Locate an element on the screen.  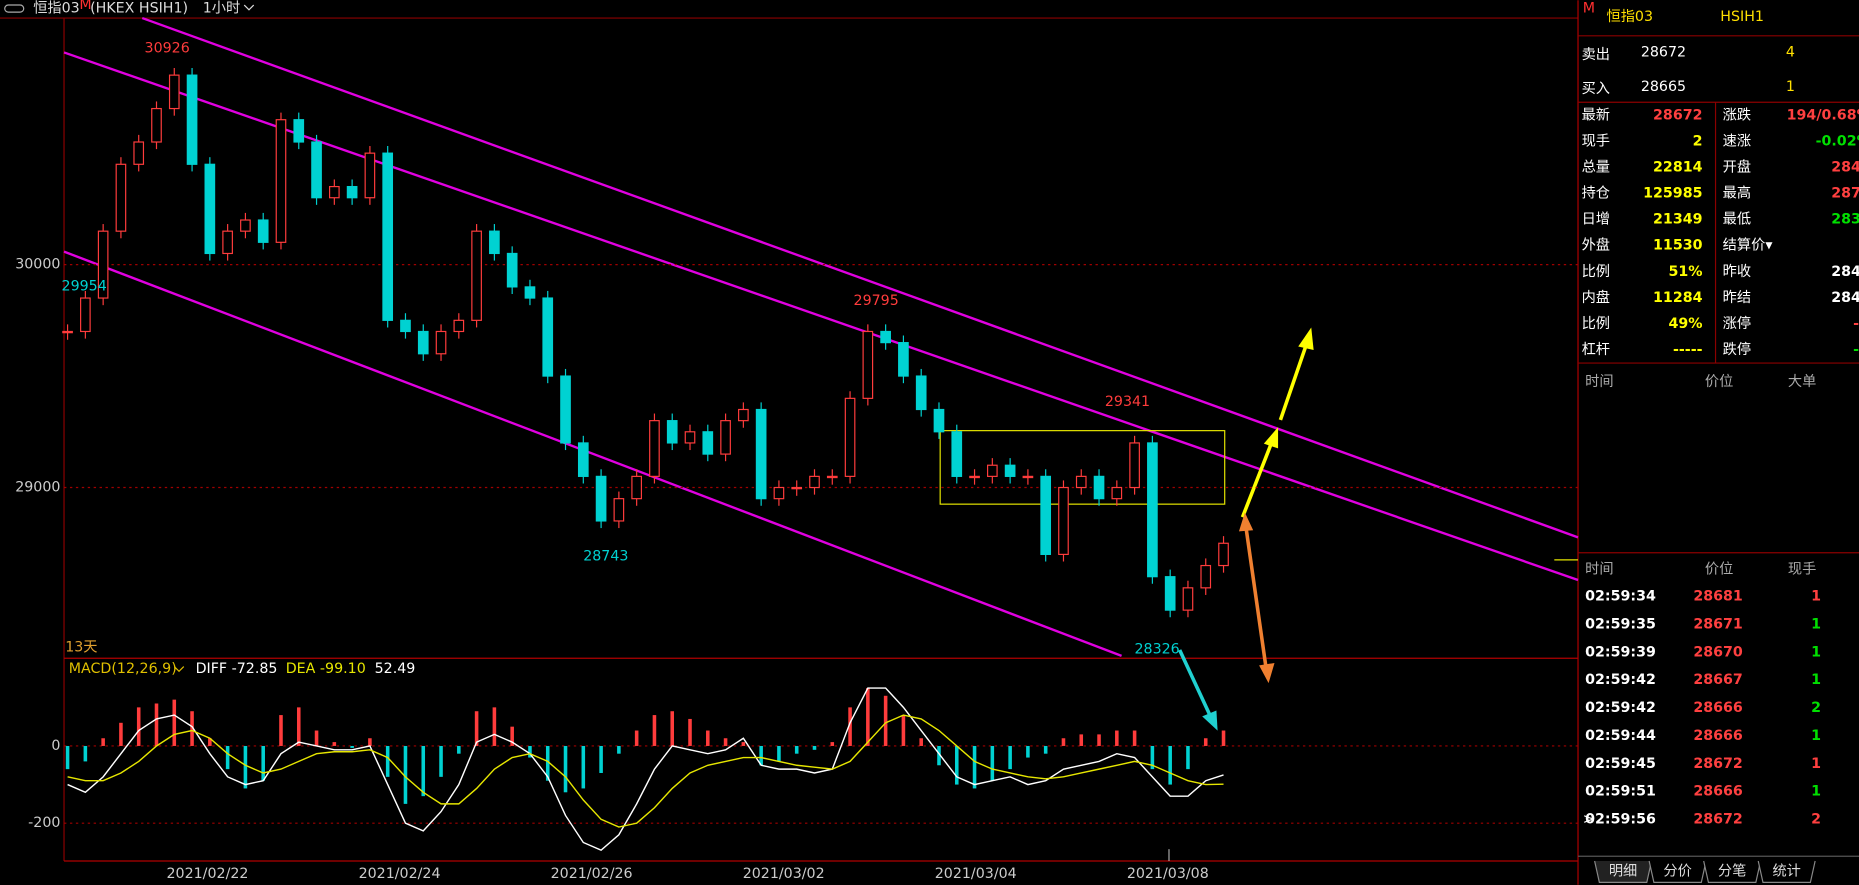
tab-label: 明细 is located at coordinates (1623, 871).